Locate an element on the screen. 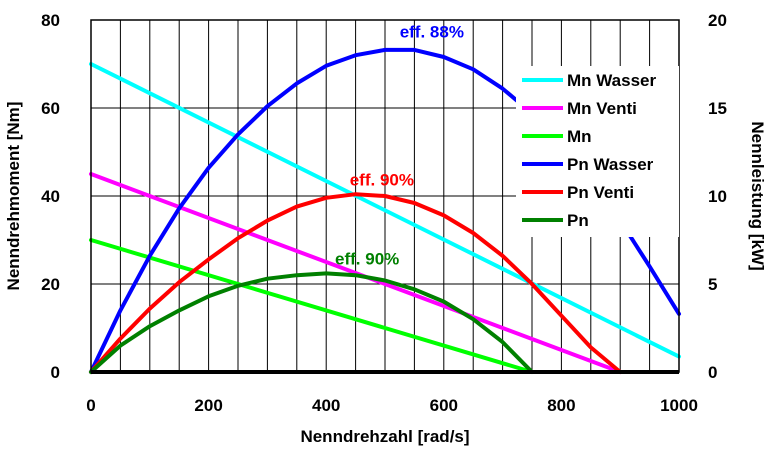 Image resolution: width=774 pixels, height=451 pixels. efficiency-annotation: eff. 88% is located at coordinates (432, 32).